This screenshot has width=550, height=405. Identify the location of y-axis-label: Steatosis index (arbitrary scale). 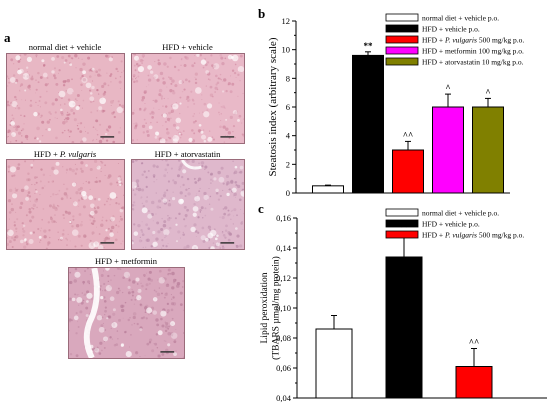
(273, 106).